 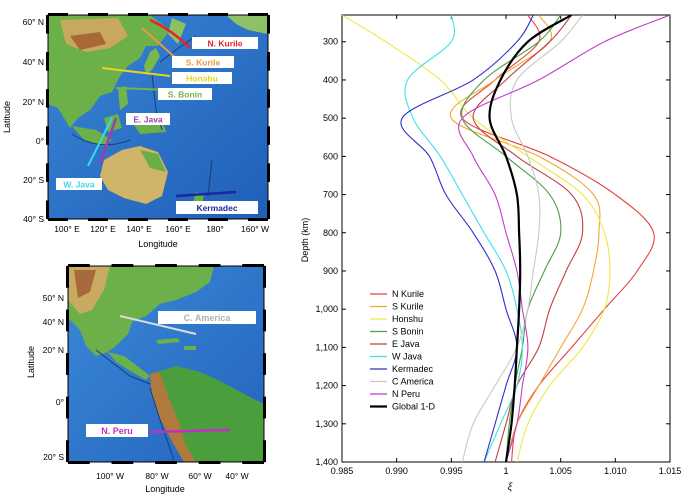 What do you see at coordinates (216, 208) in the screenshot?
I see `label-text: Kermadec` at bounding box center [216, 208].